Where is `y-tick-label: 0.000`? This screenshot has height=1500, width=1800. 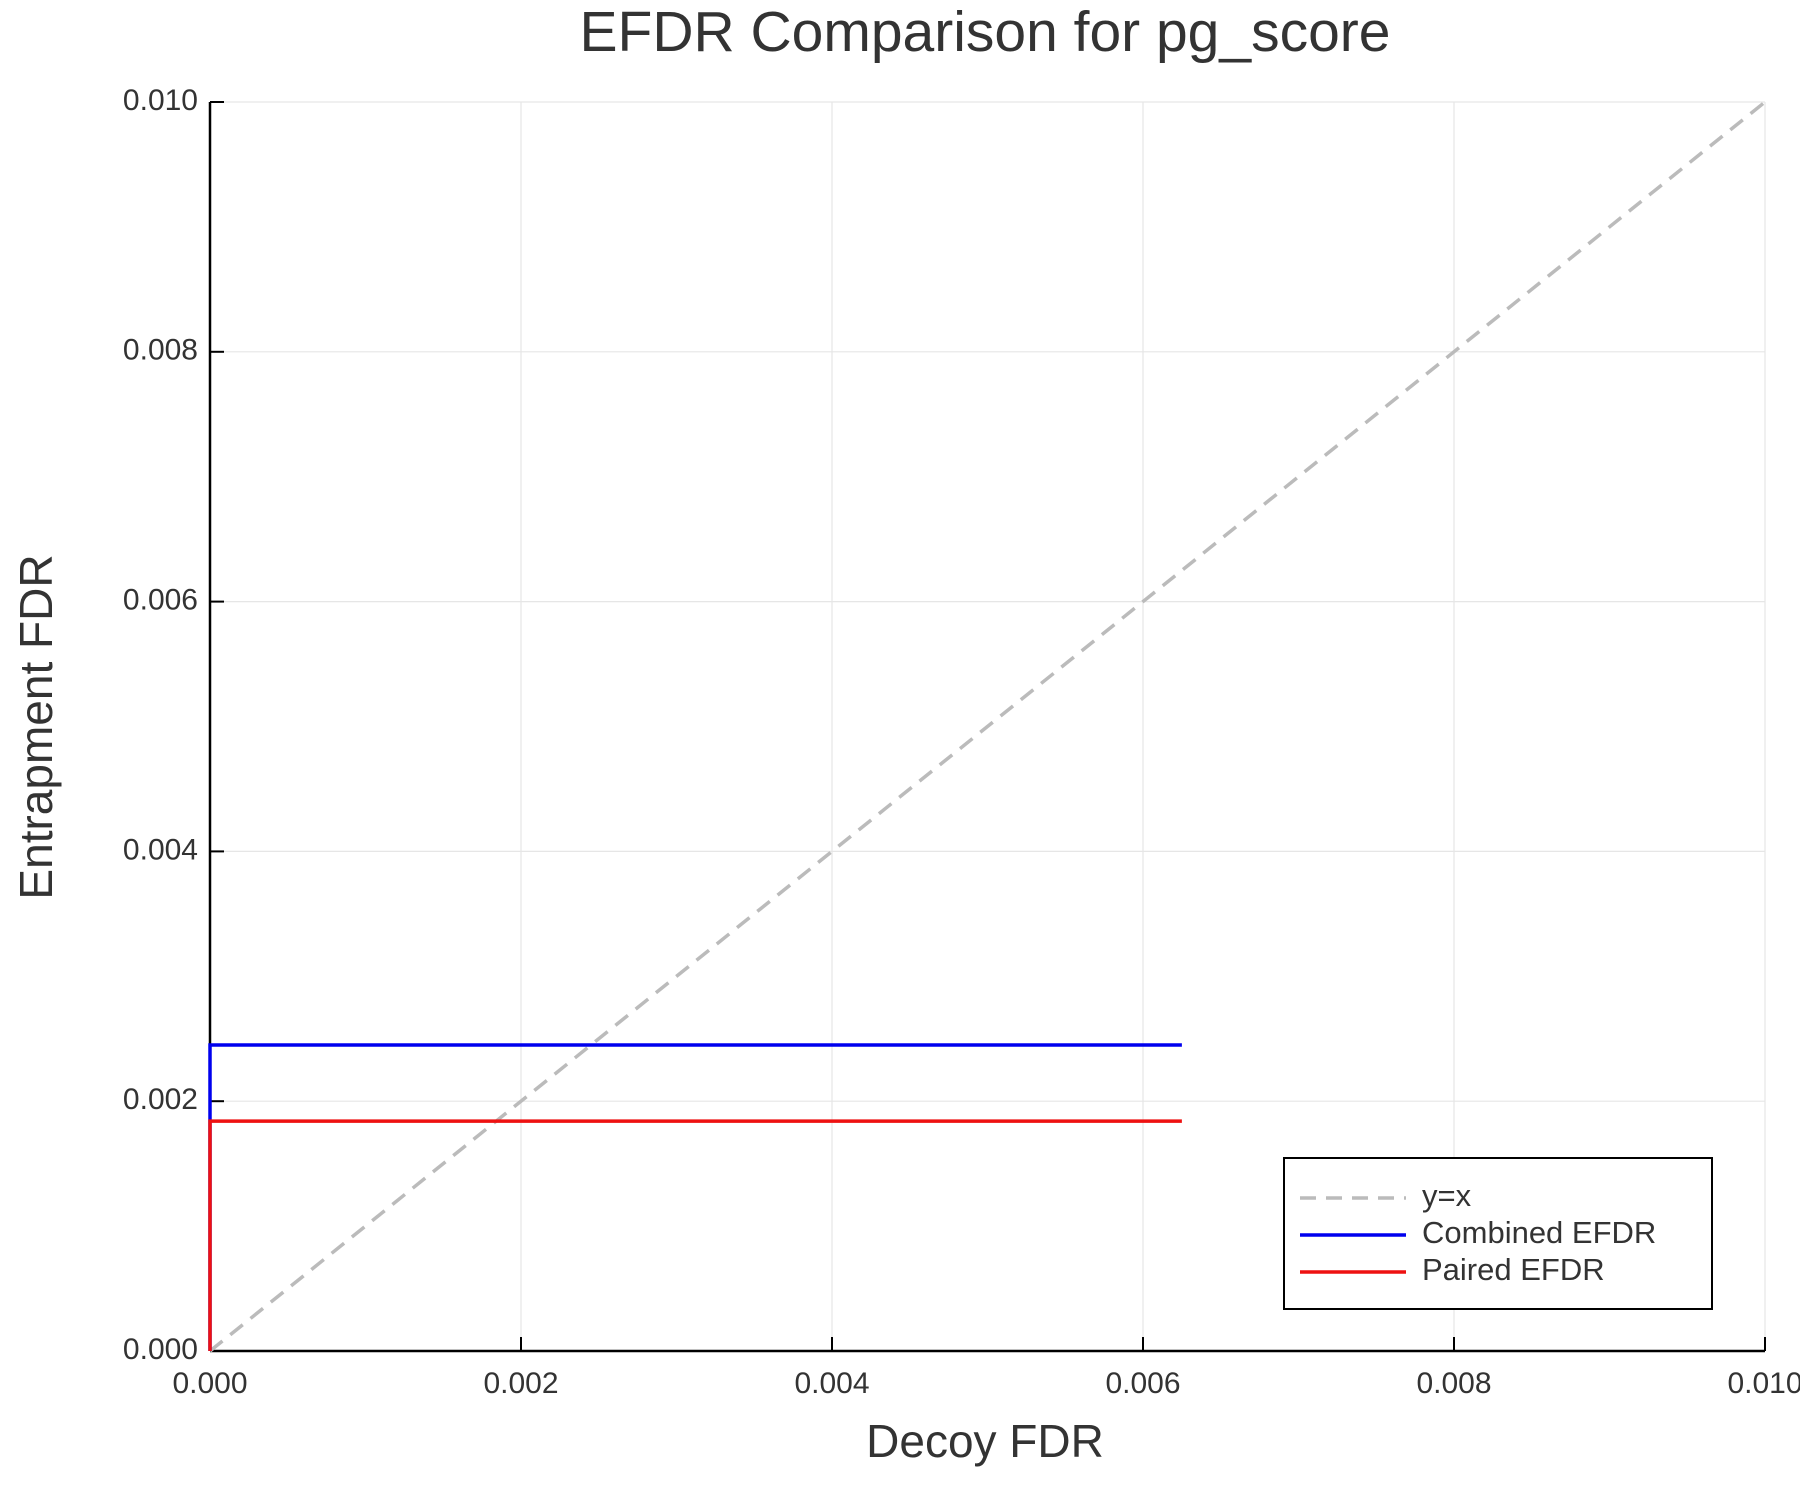 y-tick-label: 0.000 is located at coordinates (160, 1349).